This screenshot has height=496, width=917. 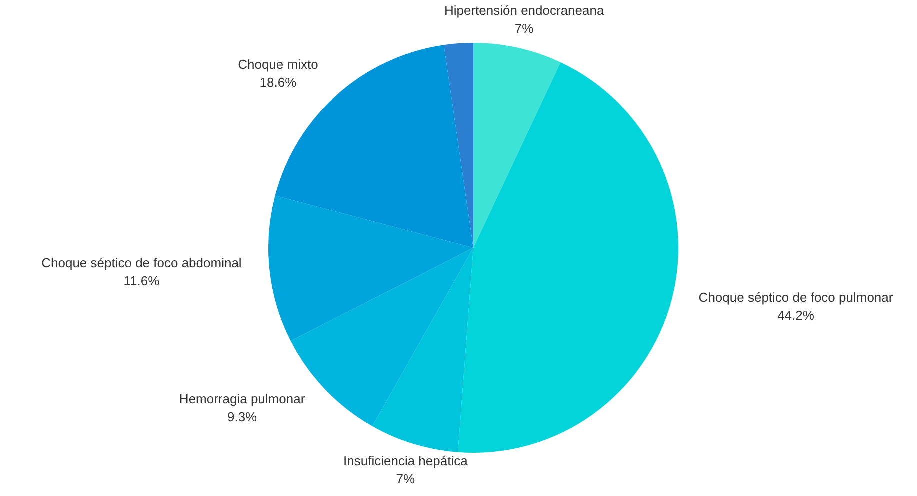 I want to click on slice-label: Hipertensión endocraneana, so click(x=524, y=10).